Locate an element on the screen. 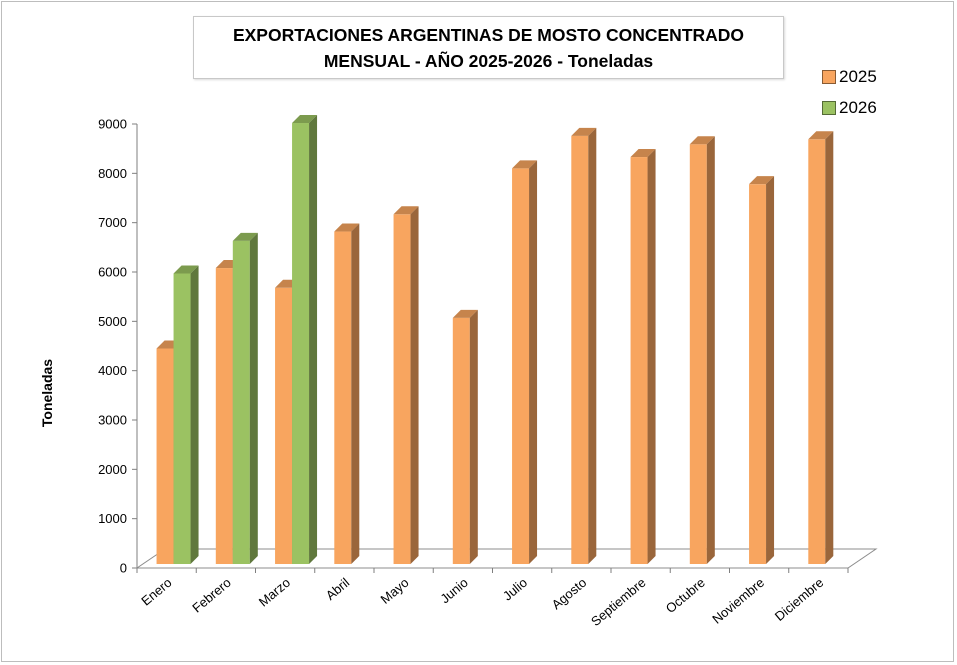  y-tick-label: 3000 is located at coordinates (112, 420).